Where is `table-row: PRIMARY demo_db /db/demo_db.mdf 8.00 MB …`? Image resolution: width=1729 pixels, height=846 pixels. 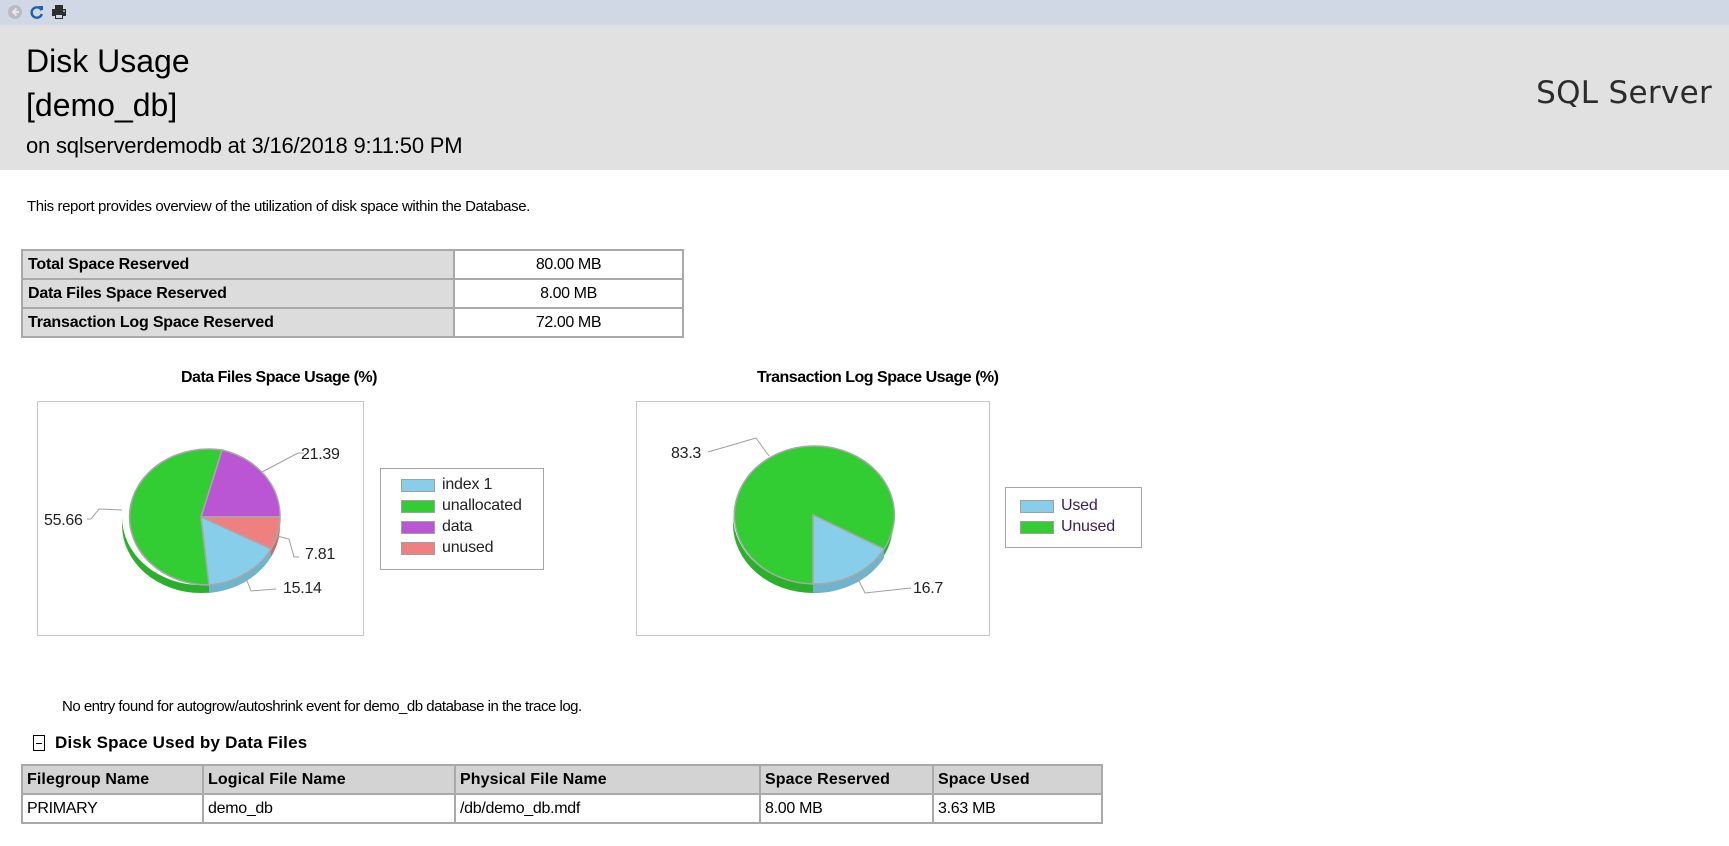
table-row: PRIMARY demo_db /db/demo_db.mdf 8.00 MB … is located at coordinates (562, 808).